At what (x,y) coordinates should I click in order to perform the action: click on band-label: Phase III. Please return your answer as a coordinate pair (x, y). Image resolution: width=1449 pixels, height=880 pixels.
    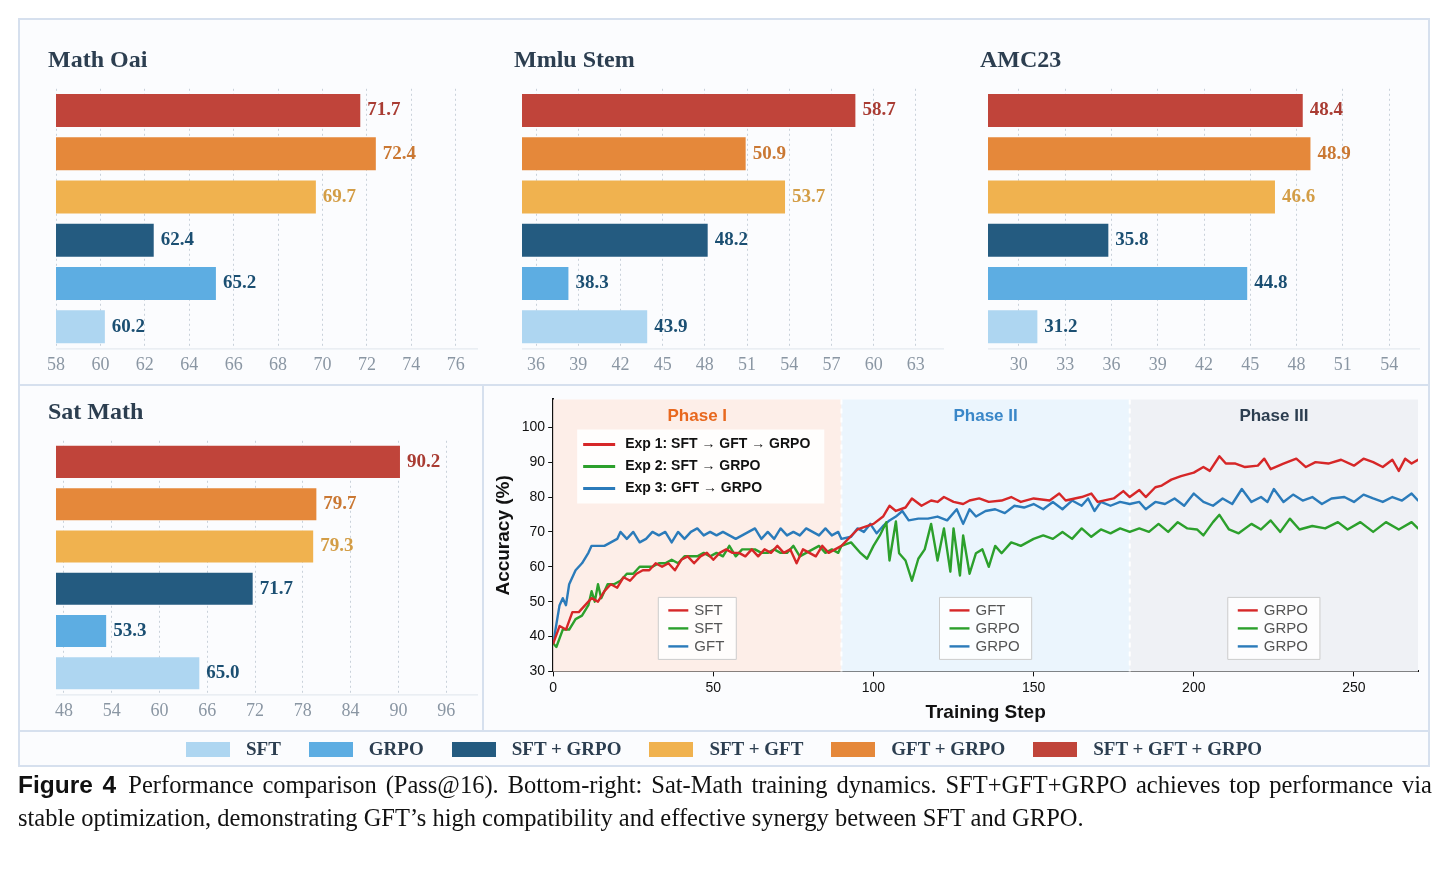
    Looking at the image, I should click on (1274, 415).